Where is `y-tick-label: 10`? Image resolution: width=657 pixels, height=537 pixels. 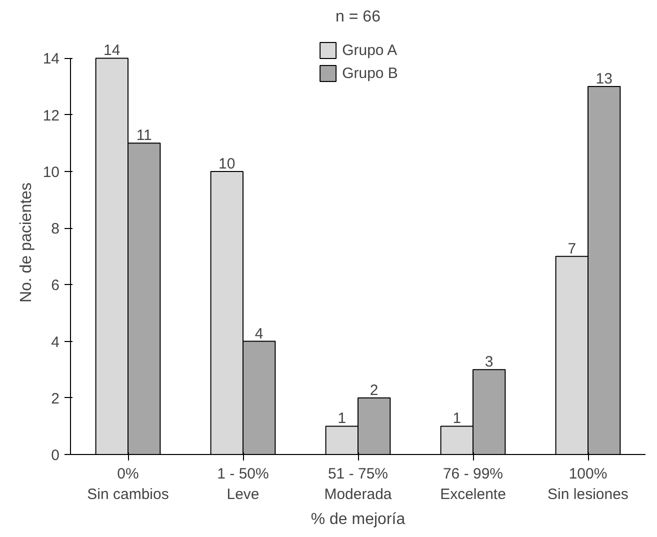 y-tick-label: 10 is located at coordinates (51, 172).